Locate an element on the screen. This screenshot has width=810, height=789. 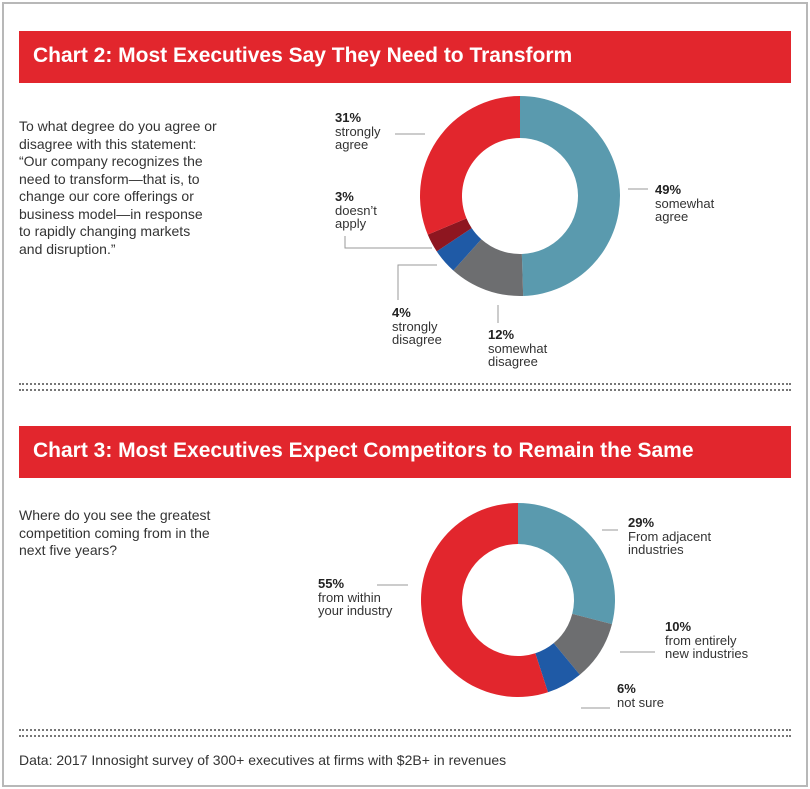
question-line: change our core offerings or is located at coordinates (106, 196).